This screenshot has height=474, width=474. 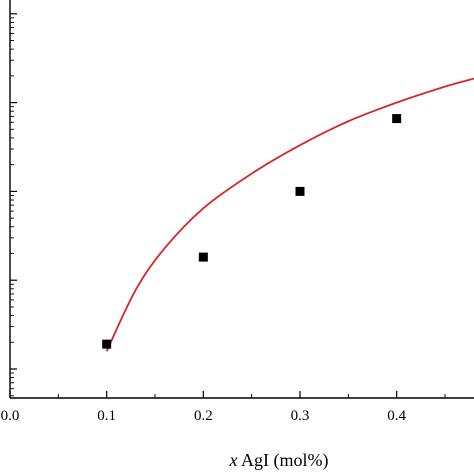 I want to click on x-axis-title-rest: AgI (mol%), so click(x=283, y=460).